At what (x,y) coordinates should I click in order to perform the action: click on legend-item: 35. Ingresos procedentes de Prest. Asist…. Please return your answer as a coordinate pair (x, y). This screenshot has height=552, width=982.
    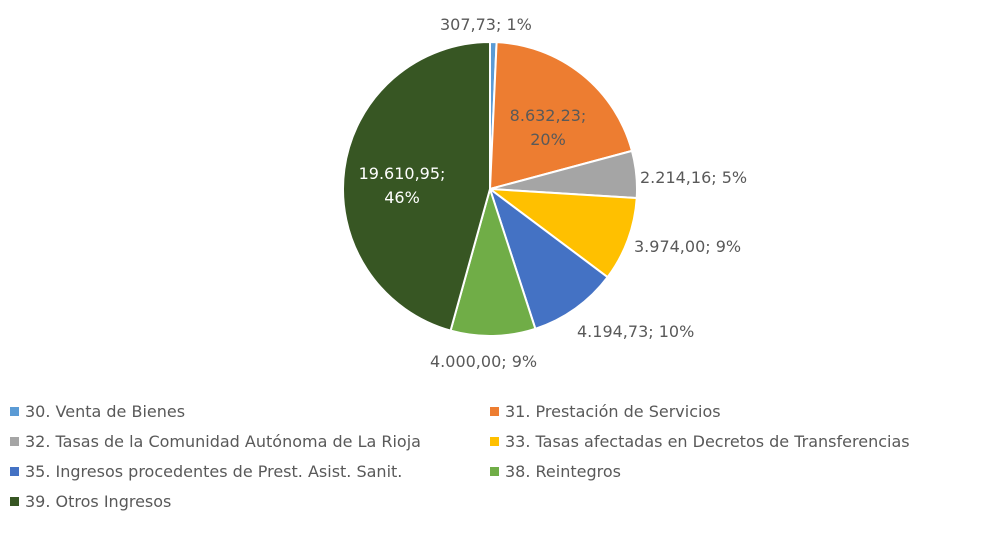
    Looking at the image, I should click on (206, 472).